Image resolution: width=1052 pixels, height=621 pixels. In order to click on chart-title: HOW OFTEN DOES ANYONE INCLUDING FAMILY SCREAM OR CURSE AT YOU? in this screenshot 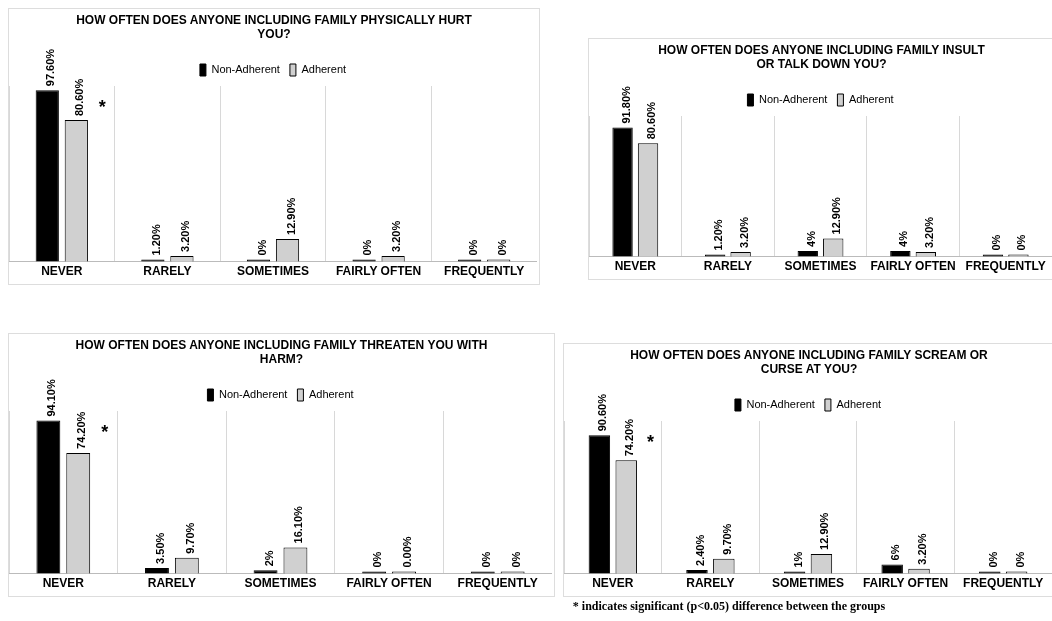, I will do `click(809, 362)`.